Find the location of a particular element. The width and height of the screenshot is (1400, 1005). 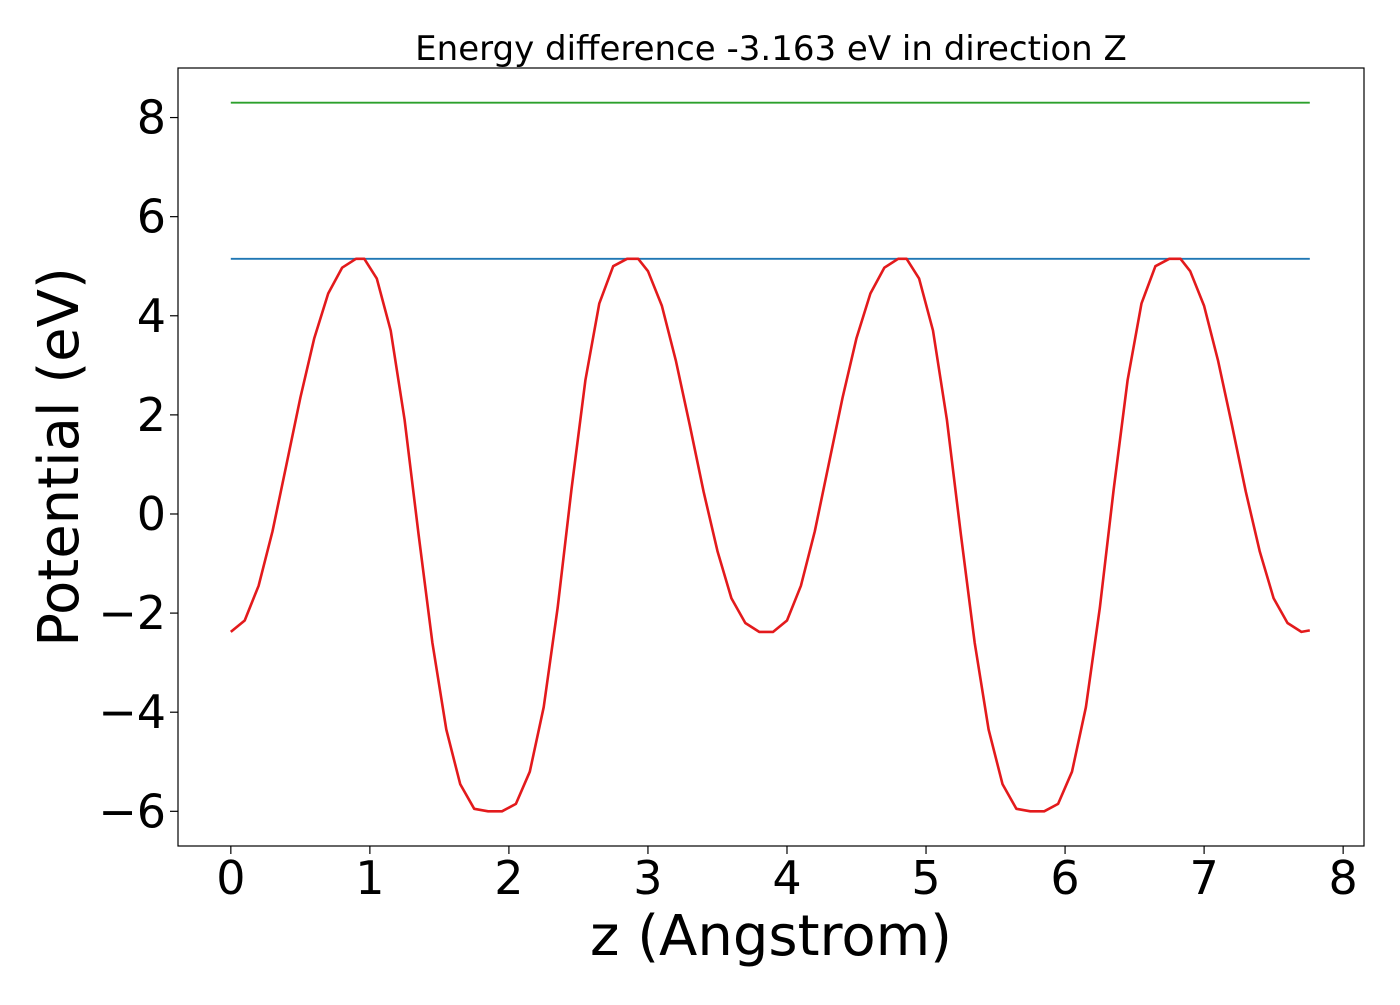

y-tick-label: 0 is located at coordinates (151, 514).